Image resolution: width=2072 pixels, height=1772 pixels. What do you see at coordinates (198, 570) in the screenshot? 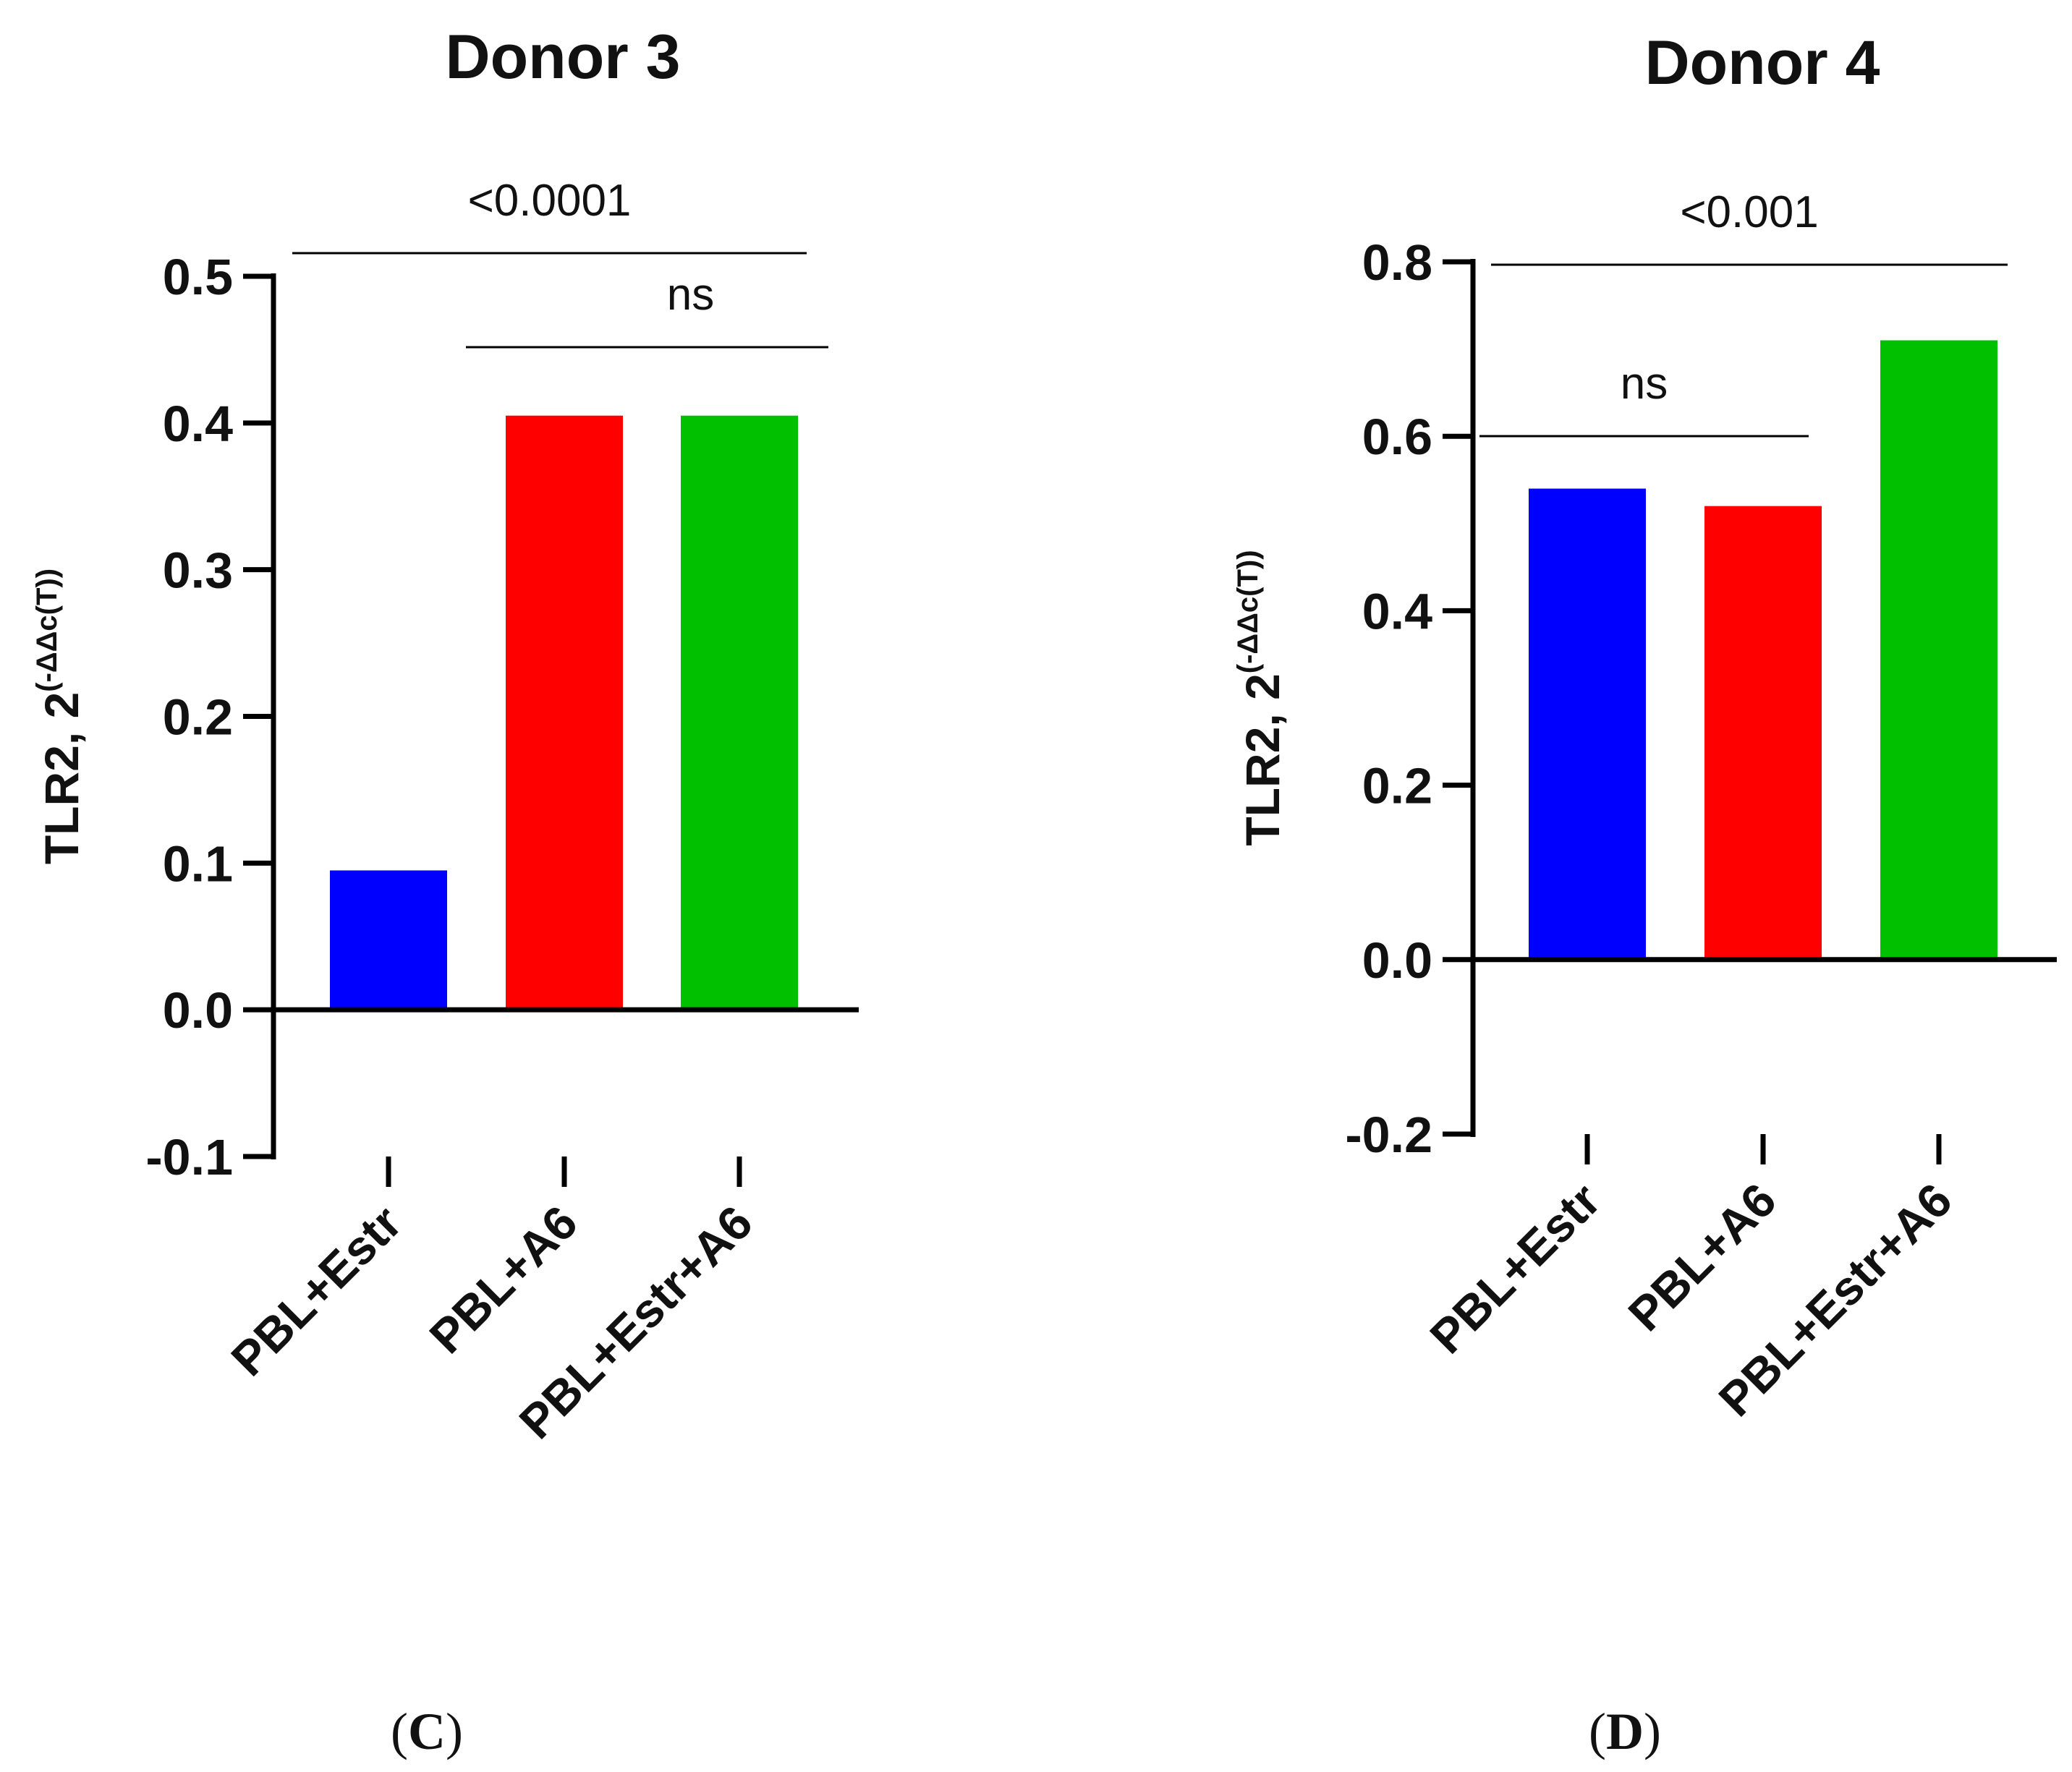
I see `y-tick-label: 0.3` at bounding box center [198, 570].